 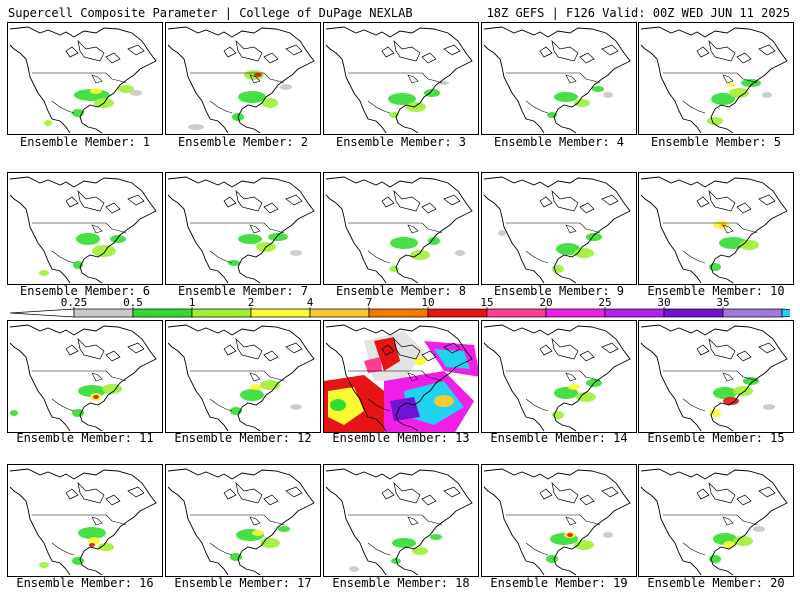 I want to click on colorbar-tick-label: 0.25, so click(x=74, y=303).